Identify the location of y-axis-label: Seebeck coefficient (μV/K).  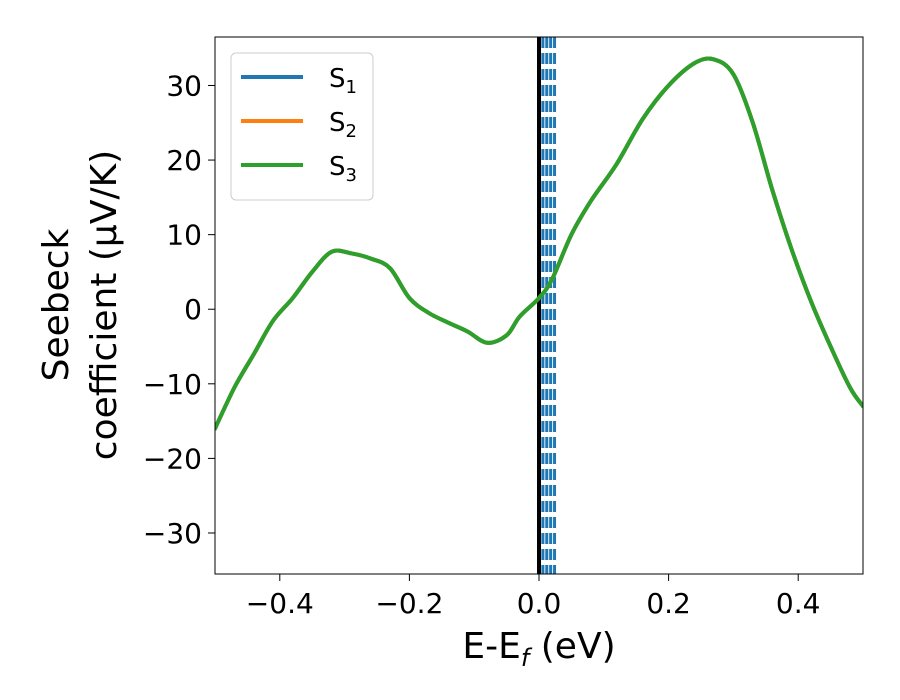
(80, 305).